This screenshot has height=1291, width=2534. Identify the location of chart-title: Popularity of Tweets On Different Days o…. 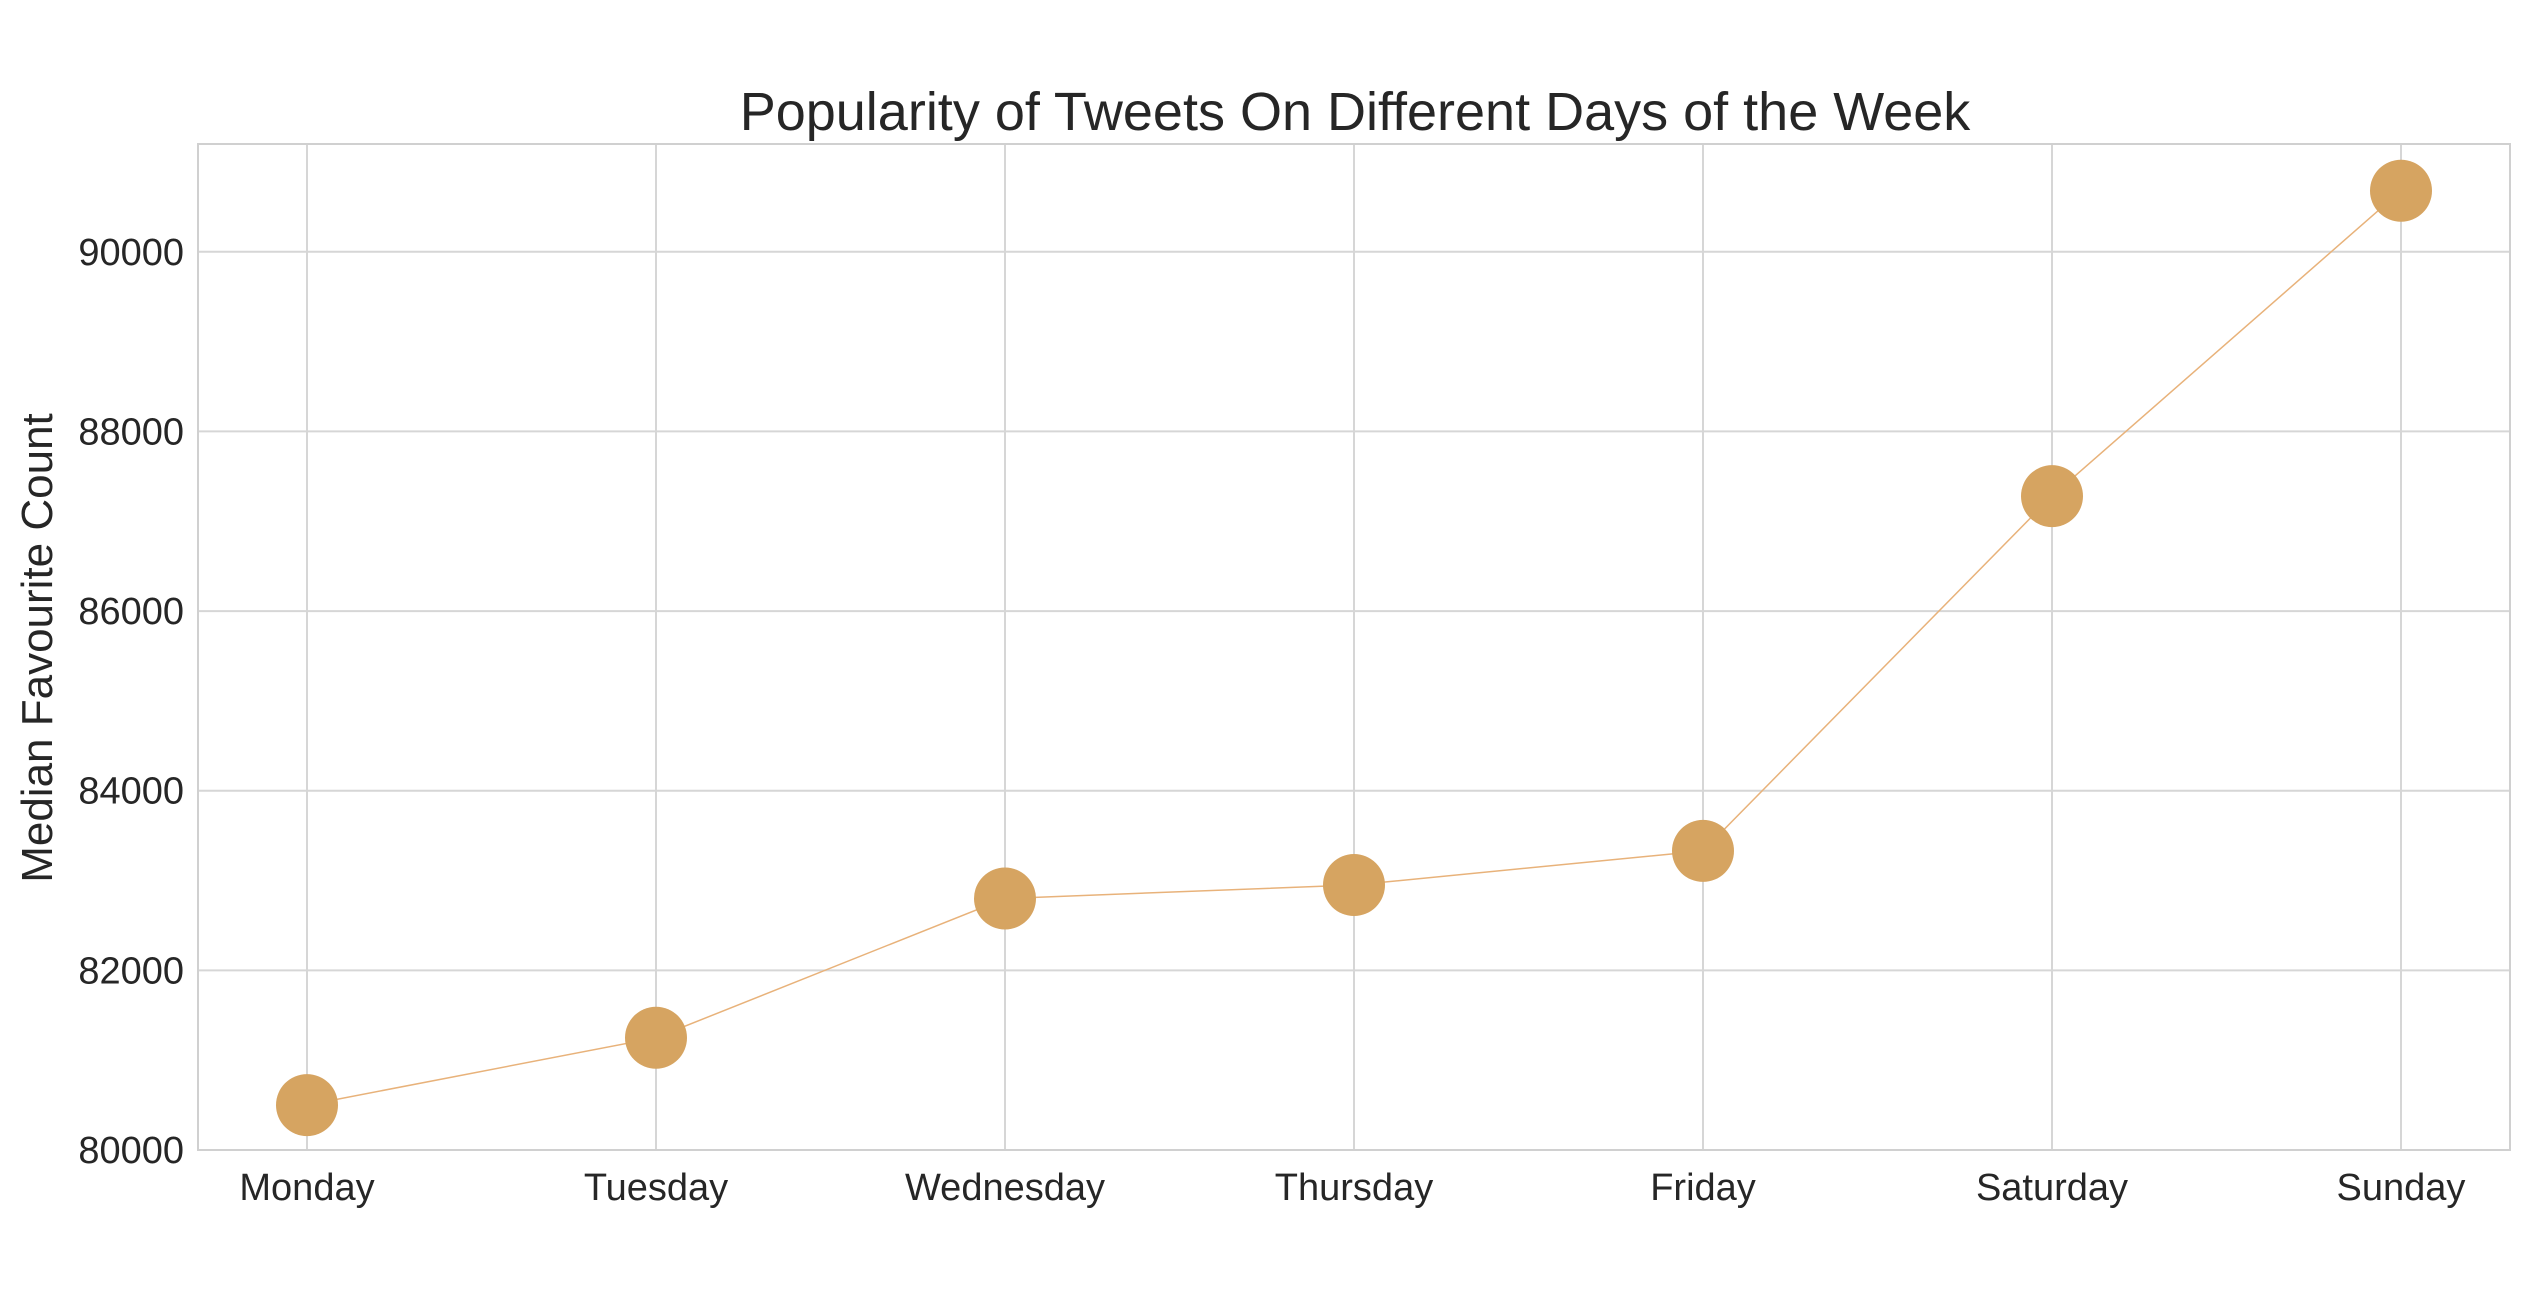
(1356, 112).